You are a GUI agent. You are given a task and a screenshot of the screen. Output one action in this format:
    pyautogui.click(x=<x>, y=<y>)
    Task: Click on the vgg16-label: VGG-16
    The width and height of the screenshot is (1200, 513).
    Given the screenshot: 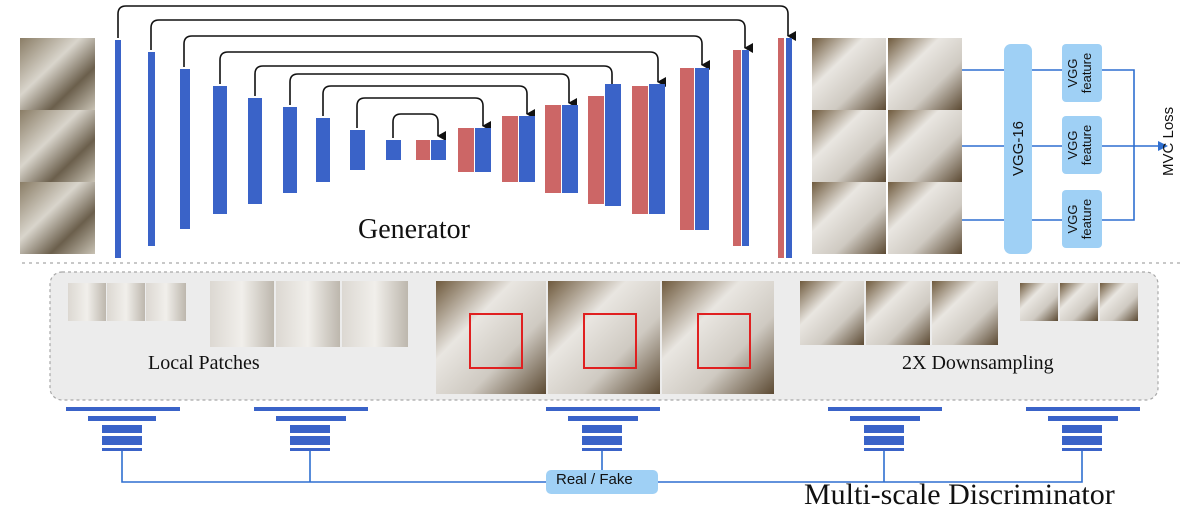 What is the action you would take?
    pyautogui.click(x=1018, y=148)
    